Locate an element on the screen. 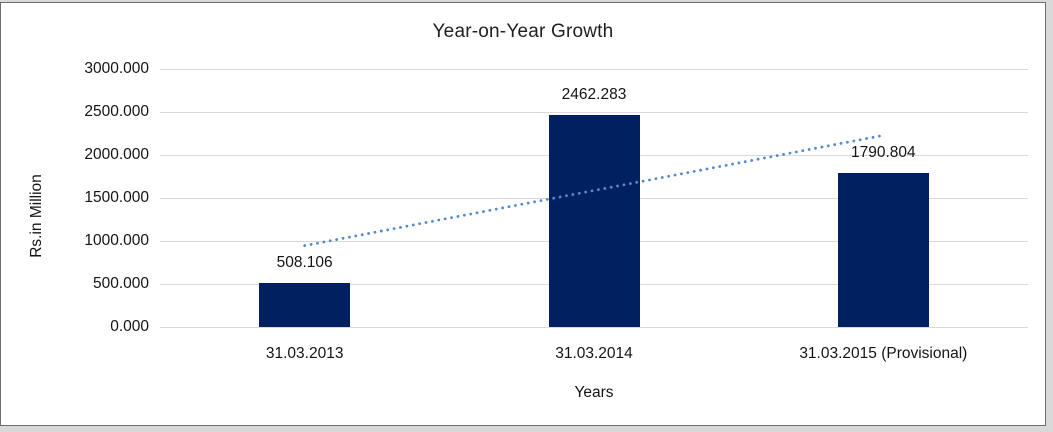  y-tick-label: 1000.000 is located at coordinates (116, 240).